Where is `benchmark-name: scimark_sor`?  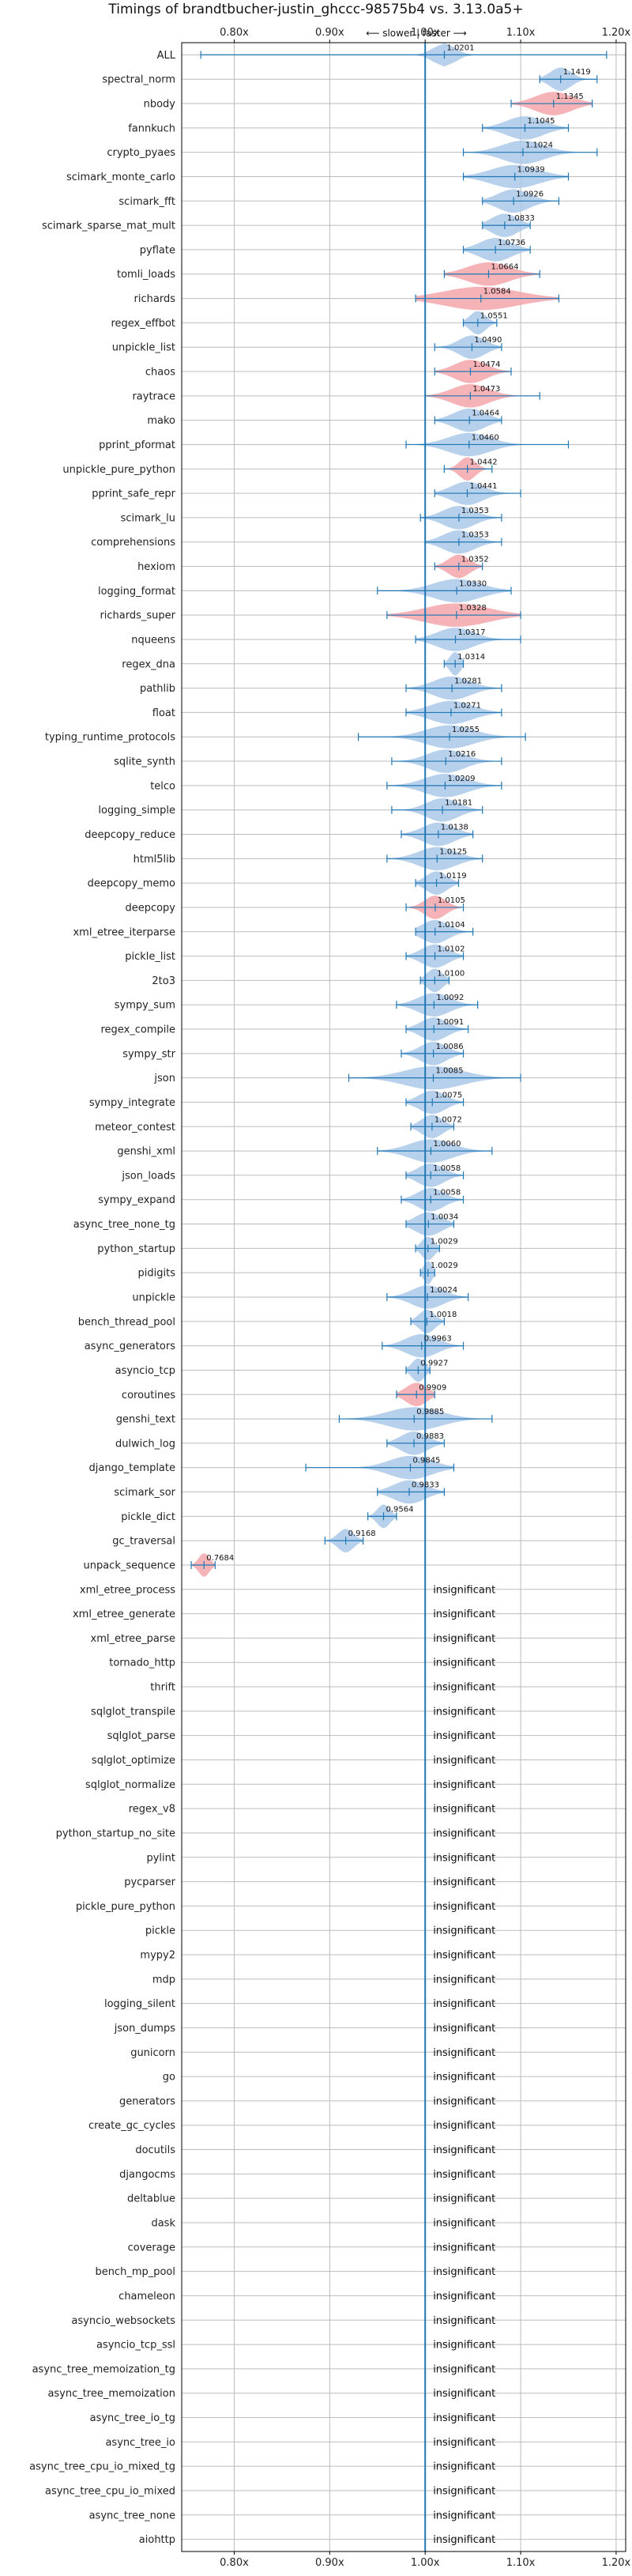
benchmark-name: scimark_sor is located at coordinates (145, 1493).